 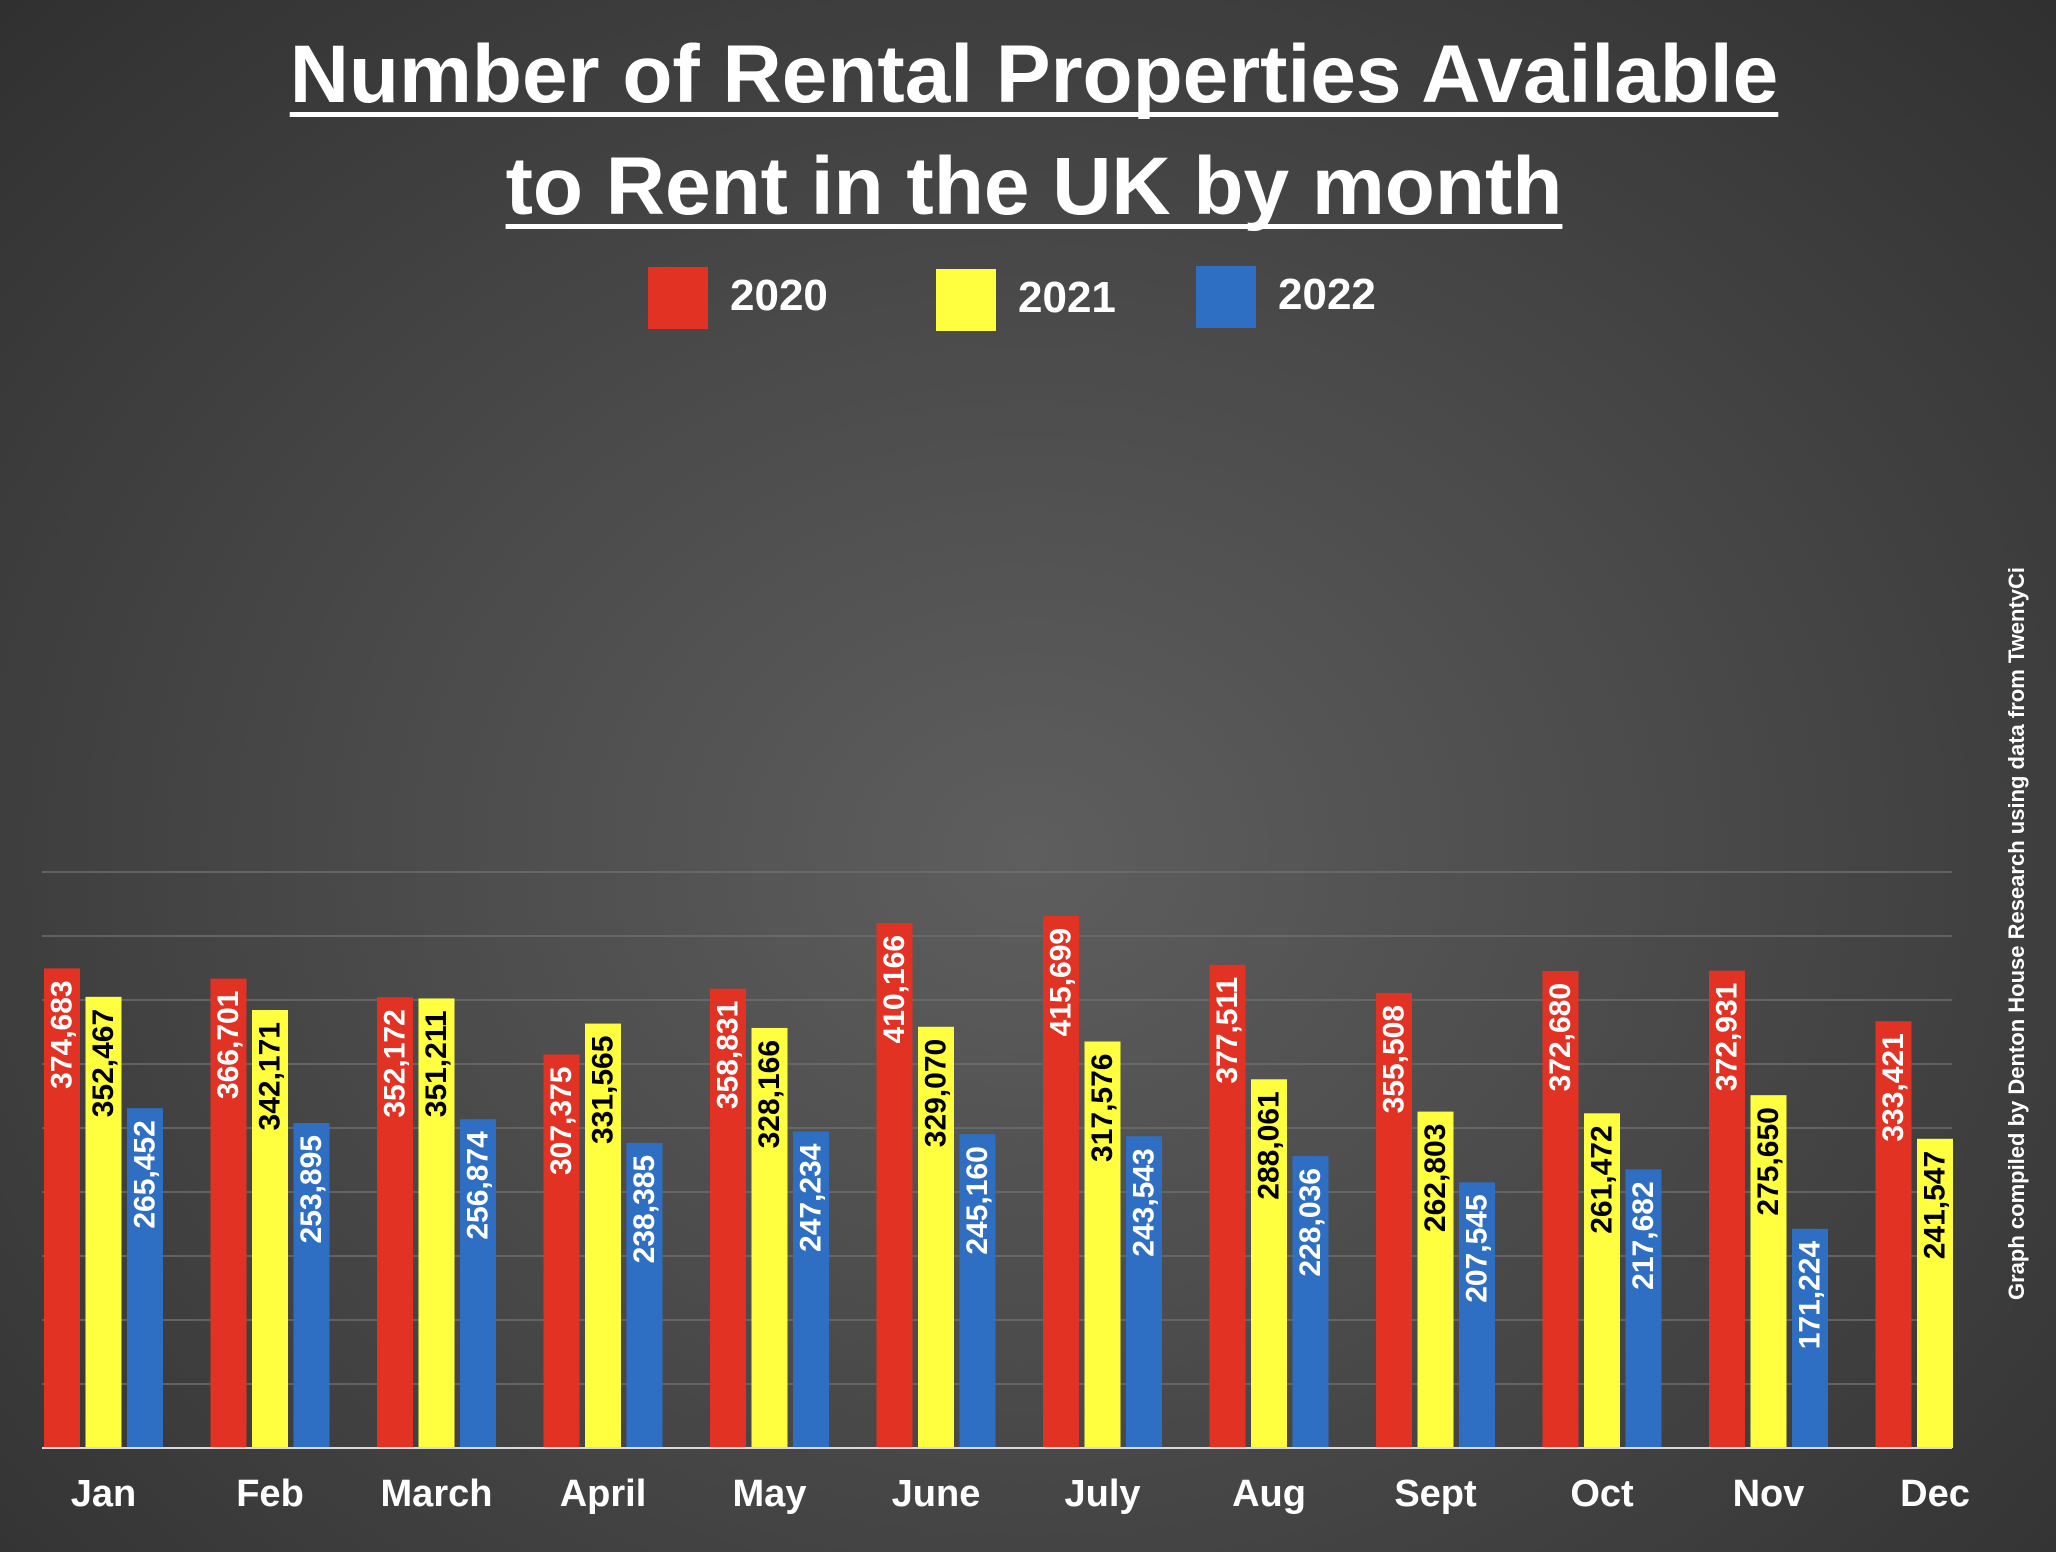 What do you see at coordinates (769, 1094) in the screenshot?
I see `data-label-2021-may: 328,166` at bounding box center [769, 1094].